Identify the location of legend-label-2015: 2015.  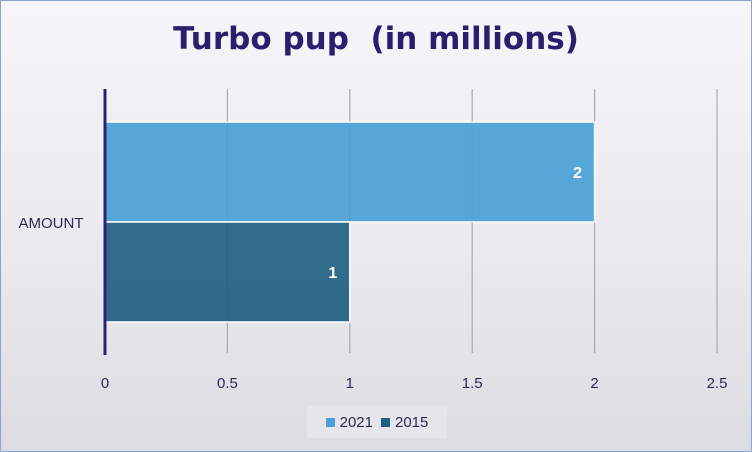
(412, 422).